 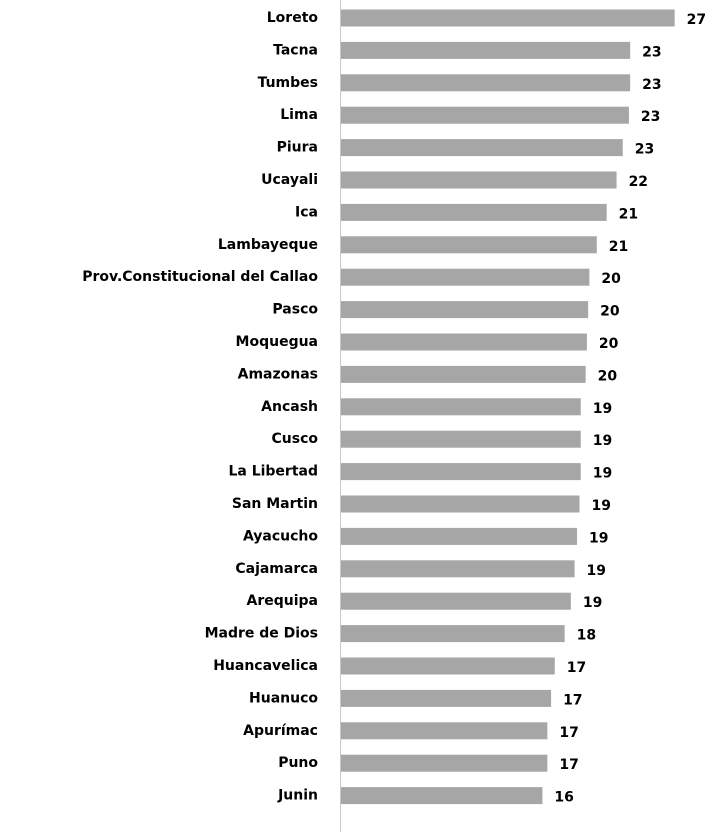 What do you see at coordinates (283, 601) in the screenshot?
I see `category-label: Arequipa` at bounding box center [283, 601].